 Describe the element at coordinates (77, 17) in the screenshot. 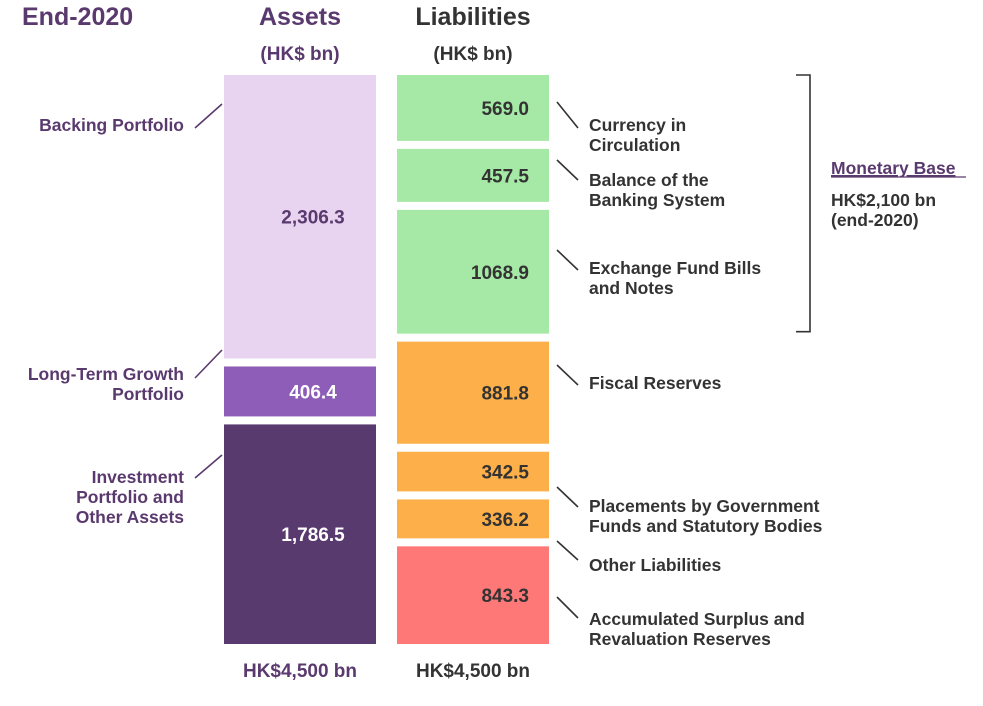

I see `chart-title: End-2020` at that location.